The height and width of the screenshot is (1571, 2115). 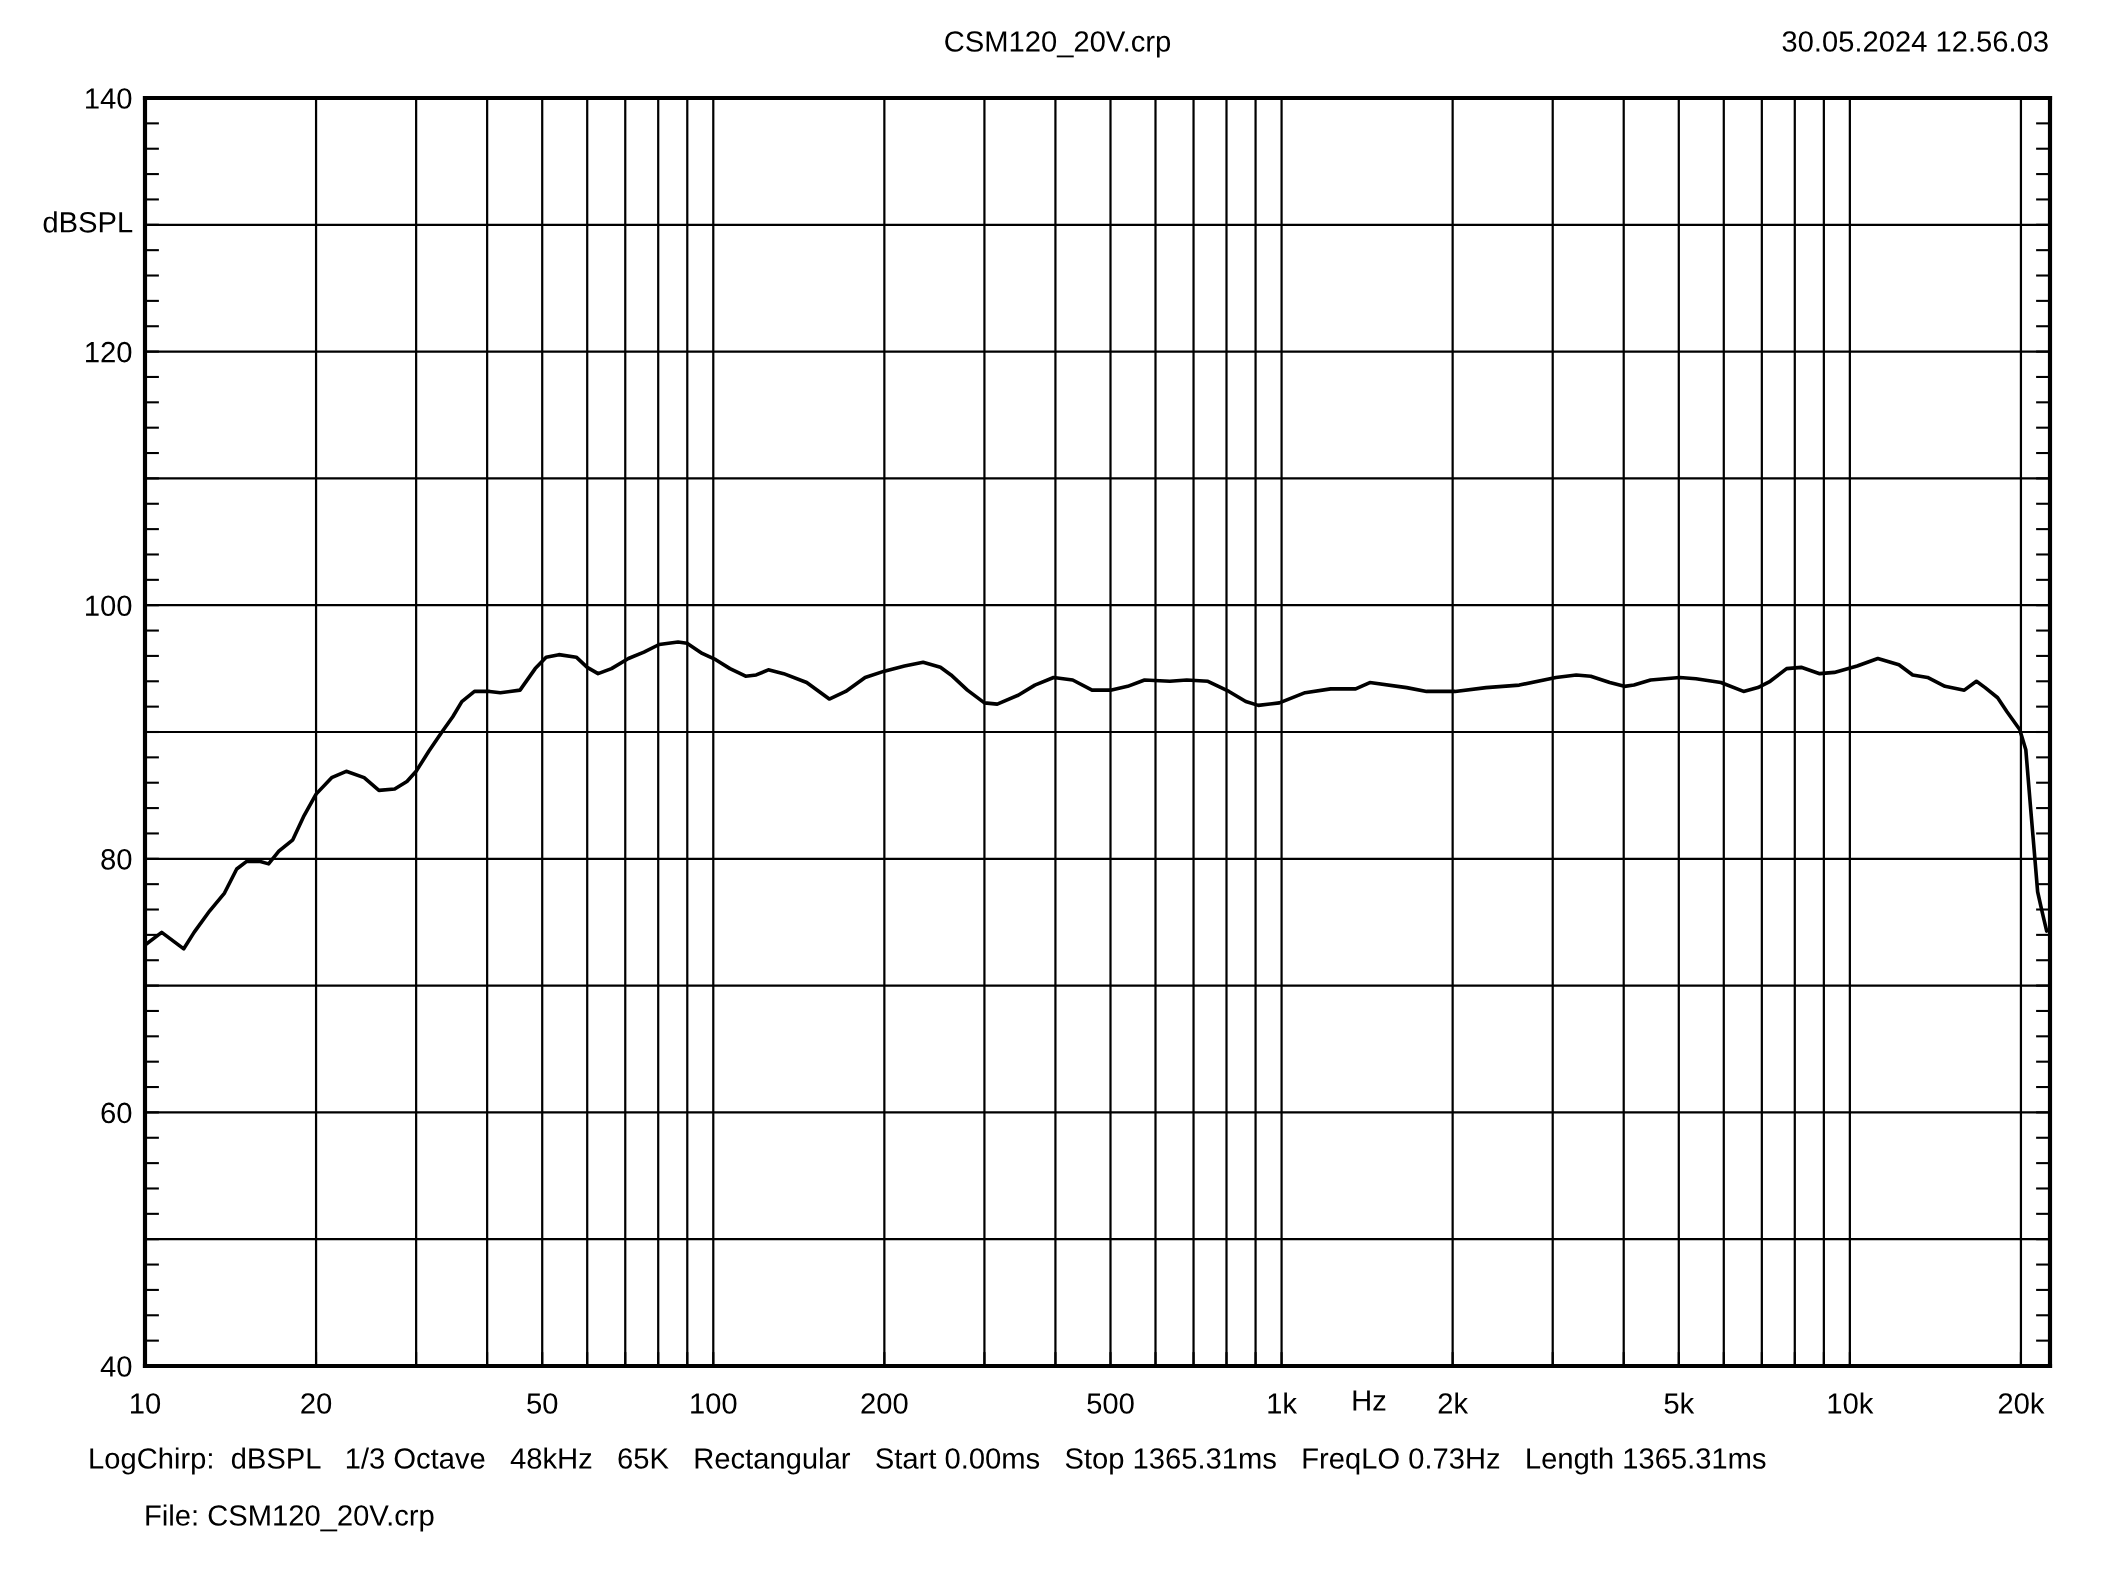 What do you see at coordinates (1915, 41) in the screenshot?
I see `text: 30.05.2024 12.56.03` at bounding box center [1915, 41].